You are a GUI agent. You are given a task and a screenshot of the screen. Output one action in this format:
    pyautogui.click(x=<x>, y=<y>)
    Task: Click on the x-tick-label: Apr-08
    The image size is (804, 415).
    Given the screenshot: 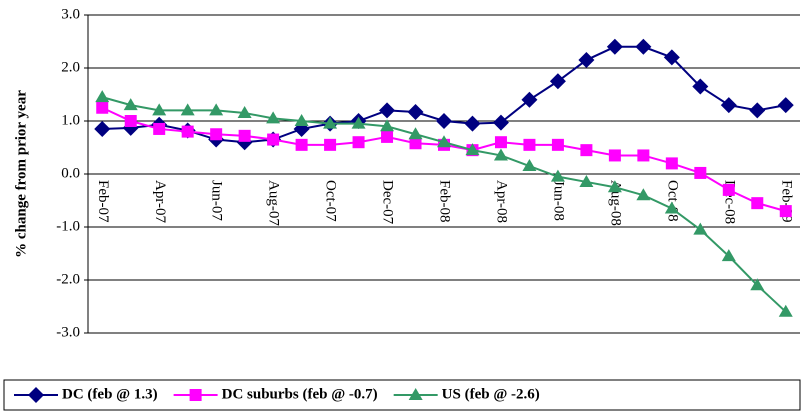 What is the action you would take?
    pyautogui.click(x=502, y=201)
    